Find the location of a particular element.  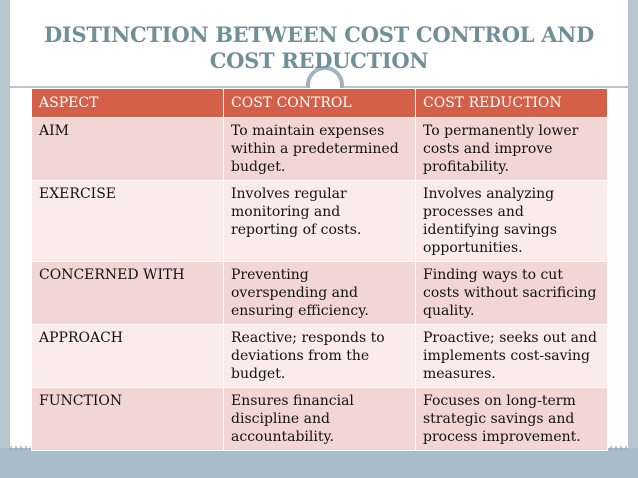

title-divider-right is located at coordinates (486, 87).